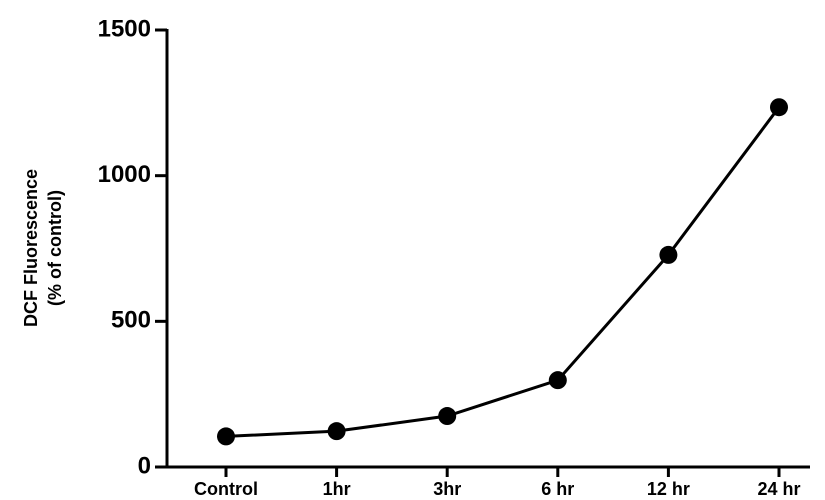  What do you see at coordinates (557, 489) in the screenshot?
I see `x-tick-label: 6 hr` at bounding box center [557, 489].